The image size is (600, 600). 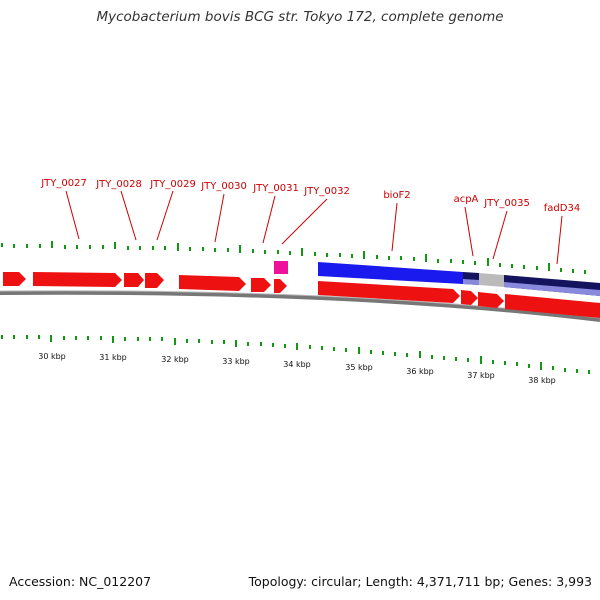 What do you see at coordinates (471, 282) in the screenshot?
I see `gene-acpa-light` at bounding box center [471, 282].